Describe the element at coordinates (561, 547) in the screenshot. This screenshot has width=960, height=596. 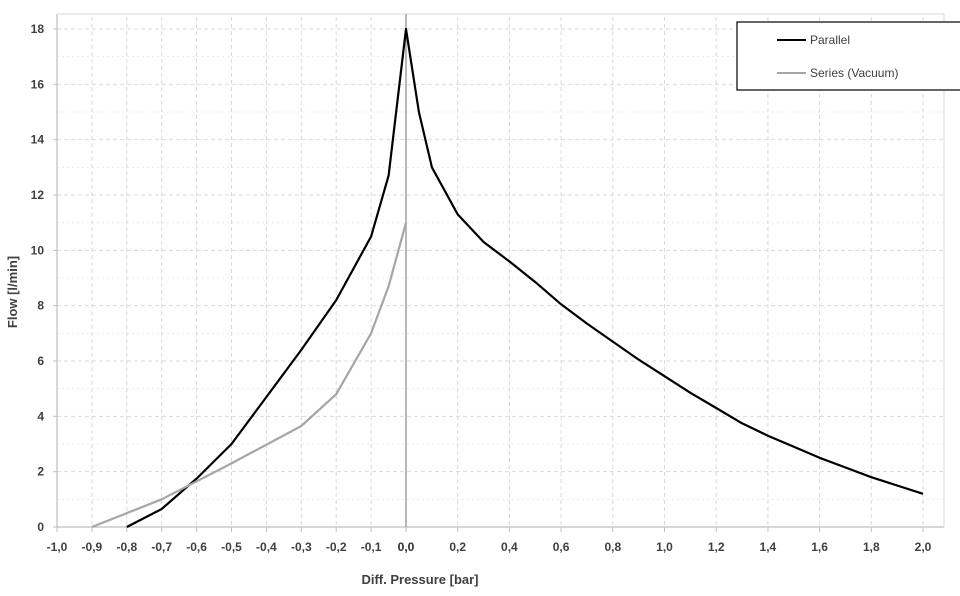
I see `x-tick-label: 0,6` at that location.